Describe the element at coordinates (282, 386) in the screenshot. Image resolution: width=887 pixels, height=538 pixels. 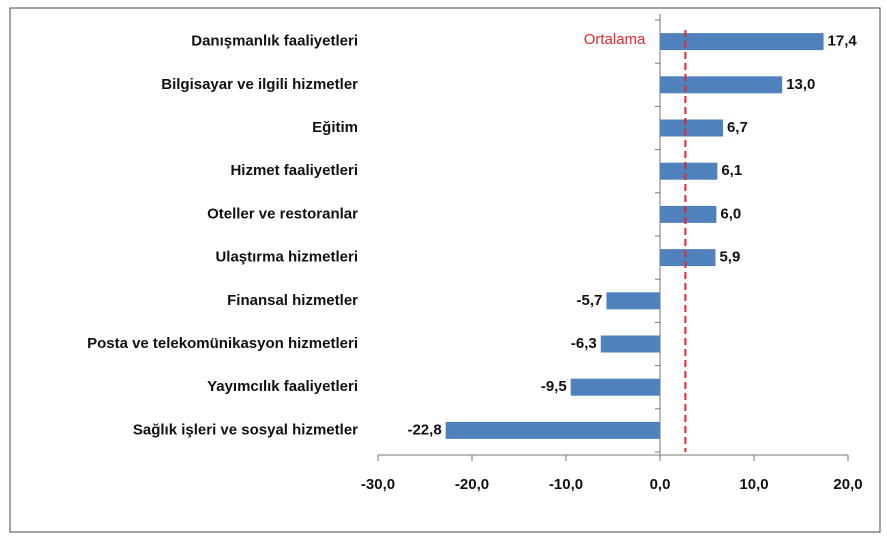
I see `category-label: Yayımcılık faaliyetleri` at that location.